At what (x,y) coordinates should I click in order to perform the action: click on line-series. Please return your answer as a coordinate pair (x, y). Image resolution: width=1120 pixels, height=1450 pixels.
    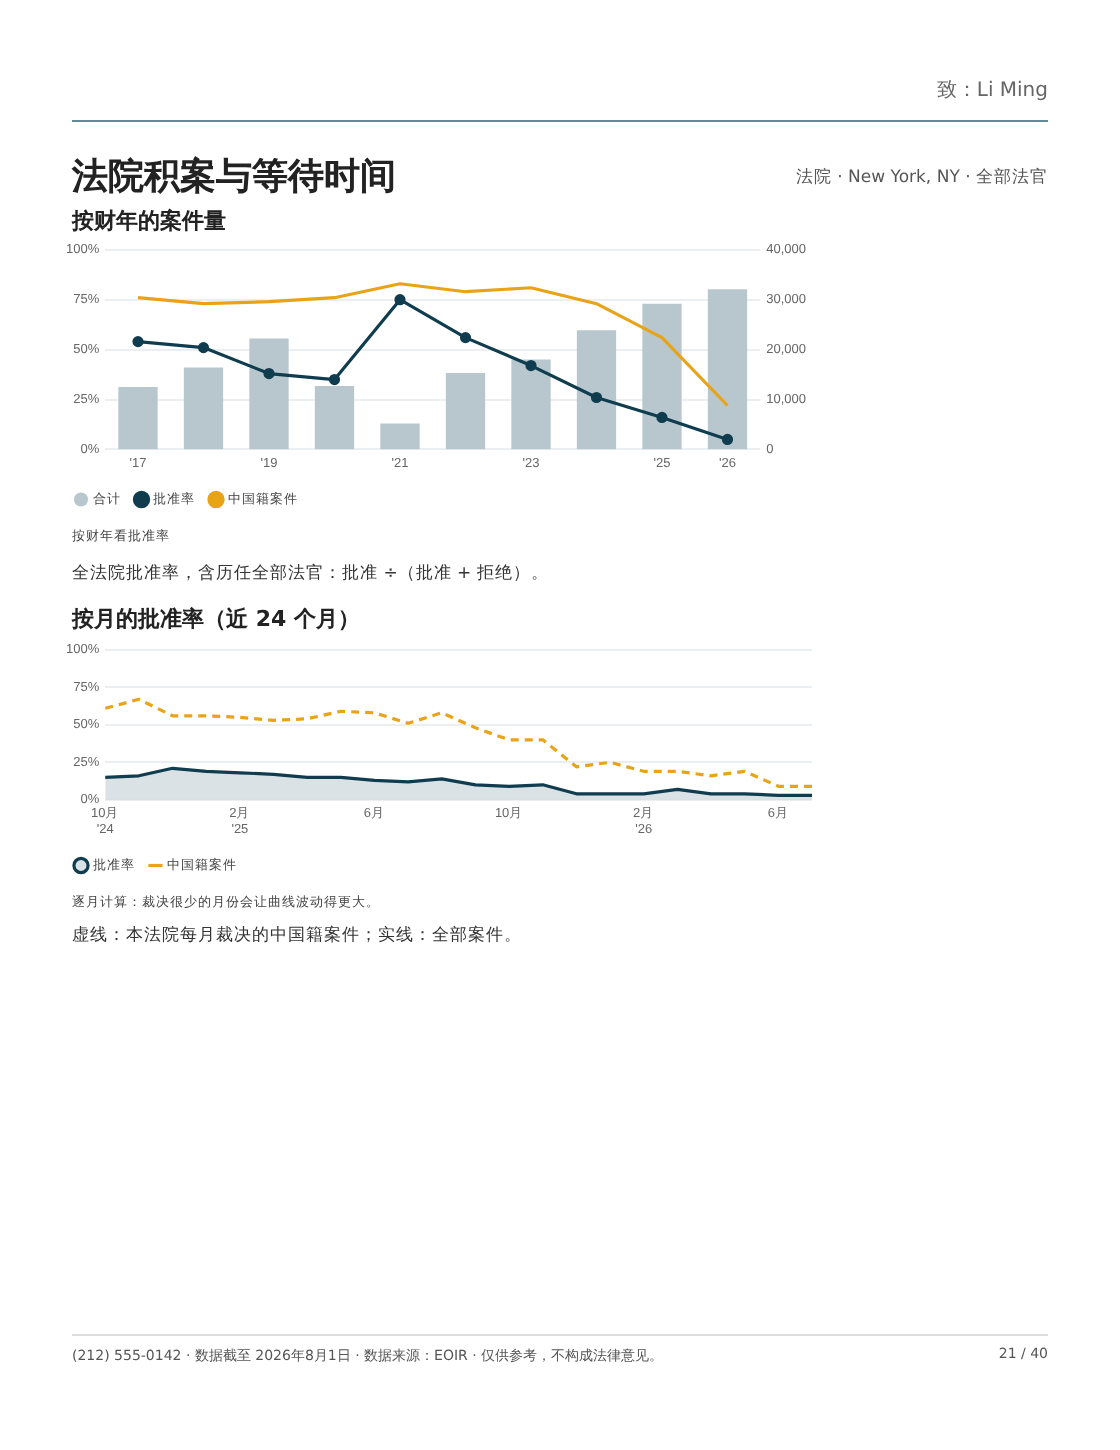
    Looking at the image, I should click on (458, 742).